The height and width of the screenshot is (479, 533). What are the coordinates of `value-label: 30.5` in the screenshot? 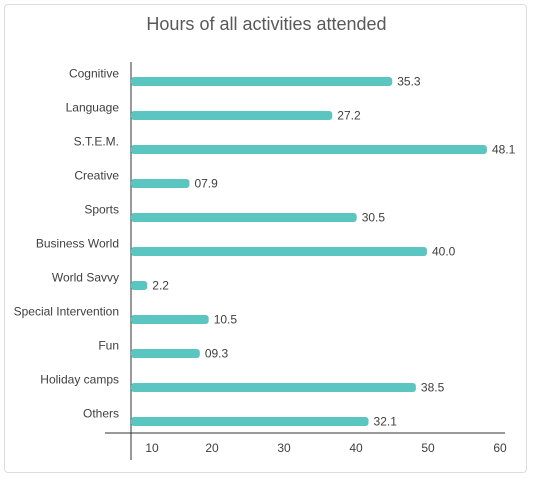 It's located at (374, 218).